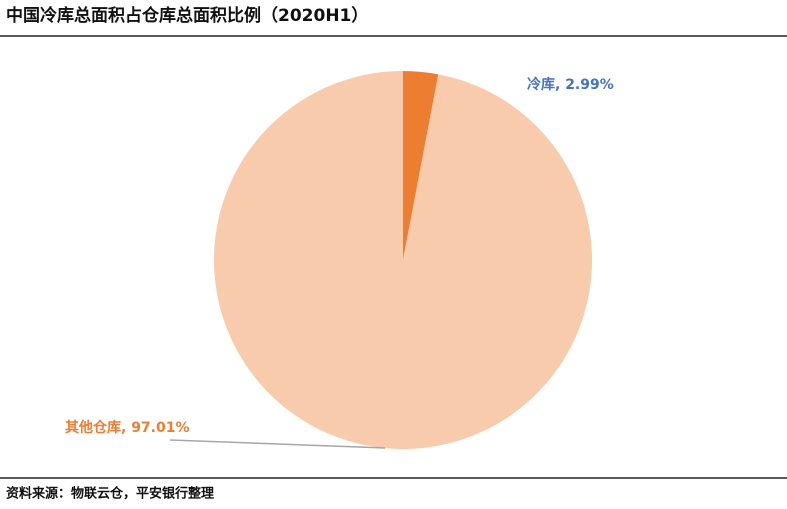 The height and width of the screenshot is (509, 787). I want to click on chart-title: 中国冷库总面积占仓库总面积比例（2020H1）, so click(187, 15).